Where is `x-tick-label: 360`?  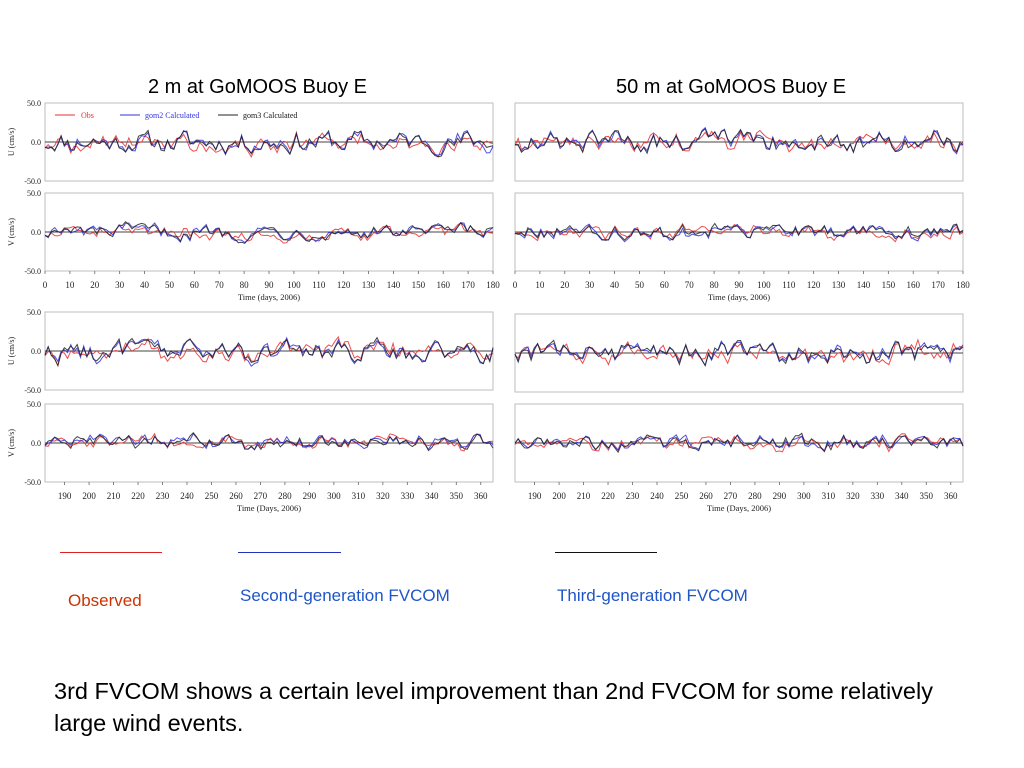
x-tick-label: 360 is located at coordinates (481, 496).